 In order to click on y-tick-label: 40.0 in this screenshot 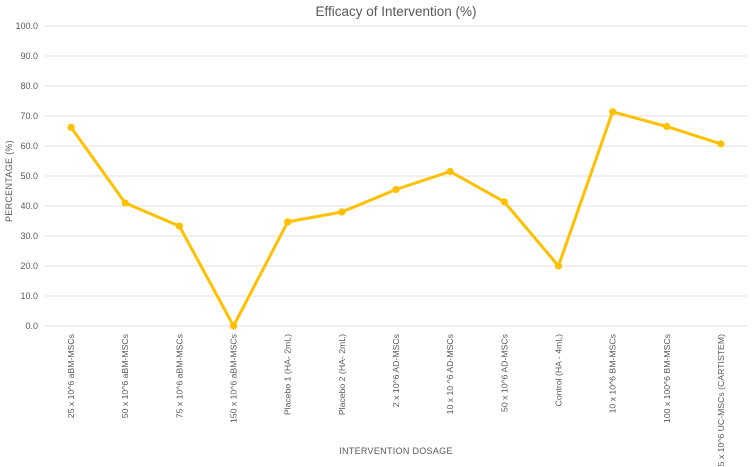, I will do `click(29, 206)`.